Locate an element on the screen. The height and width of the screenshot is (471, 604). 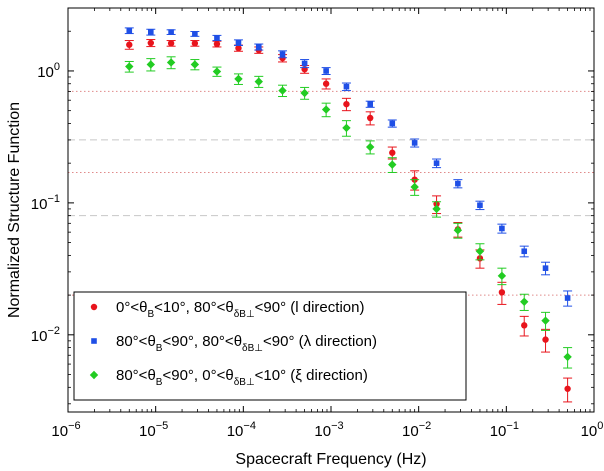
legend-marker-square is located at coordinates (94, 341).